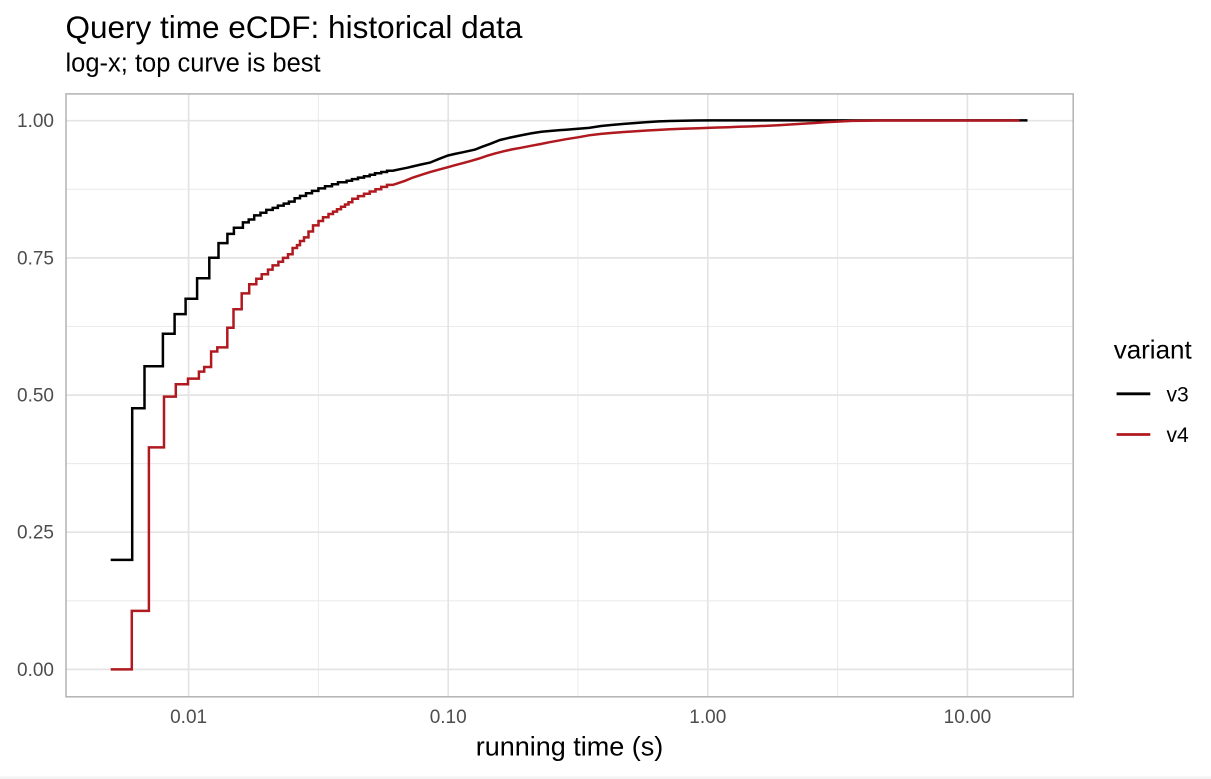 The image size is (1211, 779). Describe the element at coordinates (448, 717) in the screenshot. I see `svg-text: 0.10` at that location.